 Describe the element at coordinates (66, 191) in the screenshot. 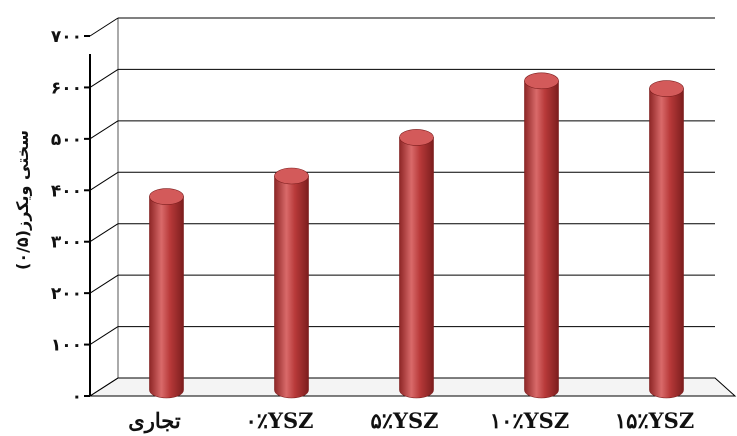

I see `y-tick-label: ۴۰۰` at that location.